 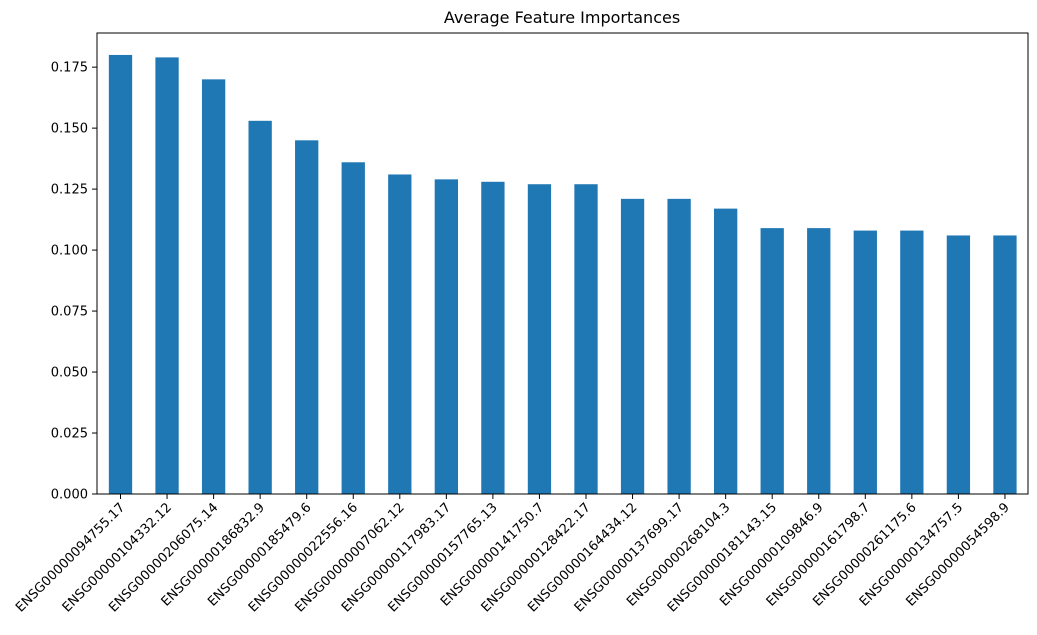 What do you see at coordinates (74, 282) in the screenshot?
I see `y-axis: 0.000 0.025 0.050 0.075 0.100 0.125 0.150 0.175` at bounding box center [74, 282].